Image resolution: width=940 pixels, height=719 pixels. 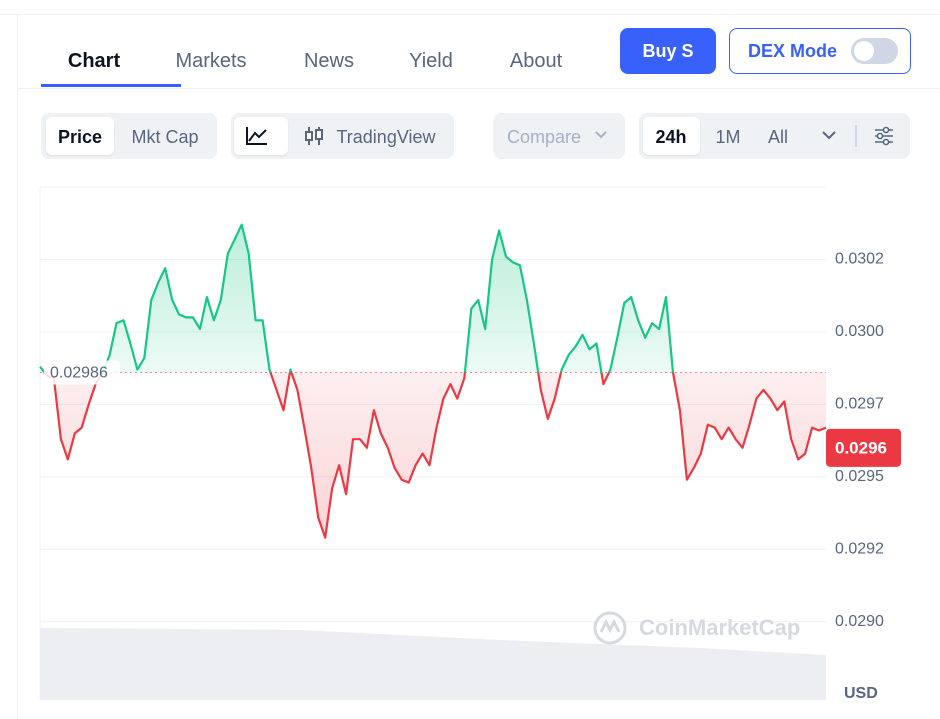 I want to click on watermark: CoinMarketCap, so click(x=696, y=628).